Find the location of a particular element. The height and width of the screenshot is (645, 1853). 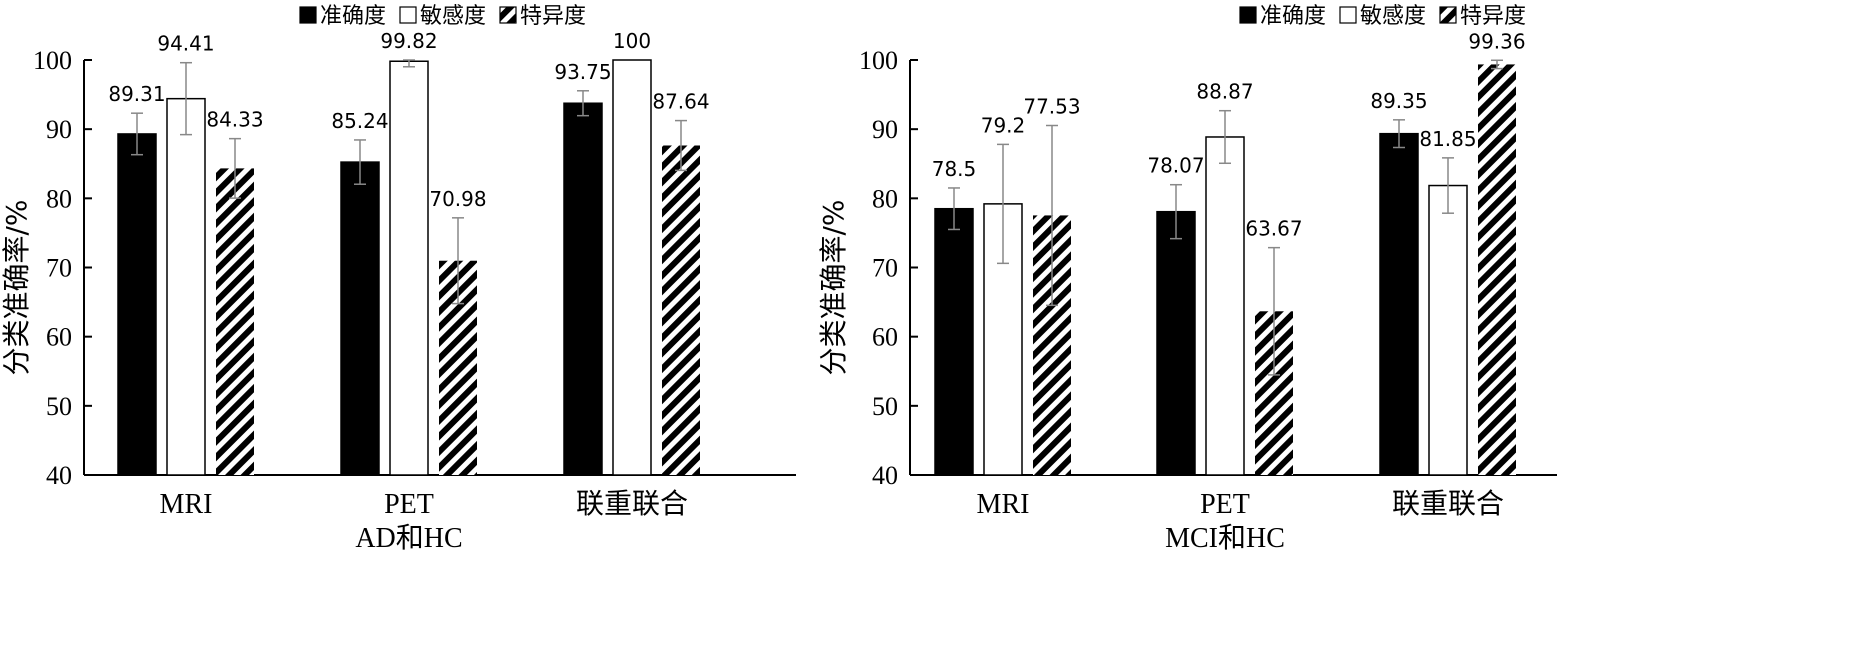

x-axis-label: AD和HC is located at coordinates (408, 538).